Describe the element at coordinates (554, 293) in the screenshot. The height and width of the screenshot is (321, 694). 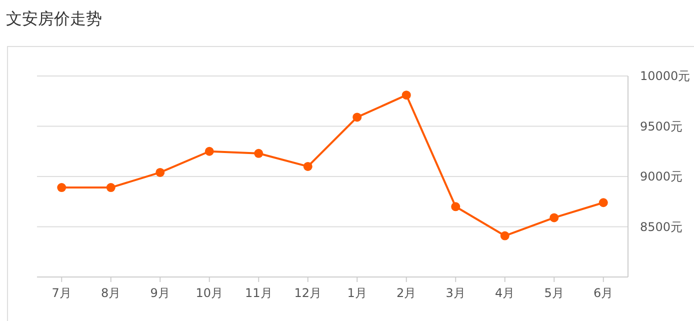
I see `x-tick-label: 5月` at that location.